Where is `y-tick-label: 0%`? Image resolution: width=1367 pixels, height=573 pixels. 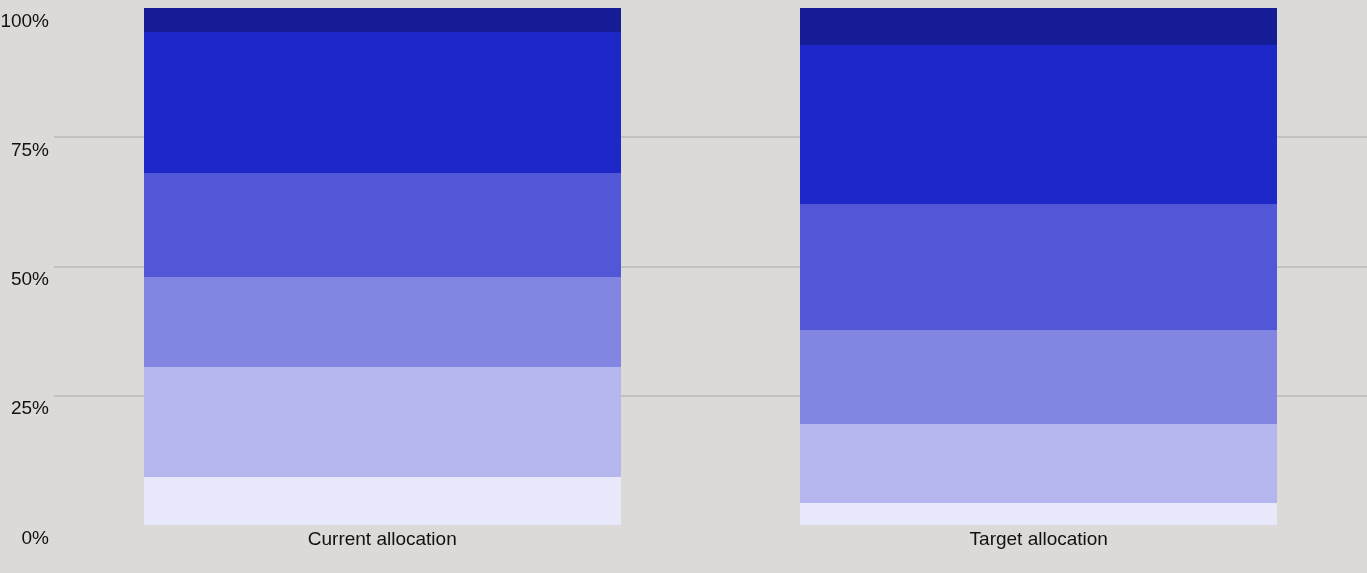
y-tick-label: 0% is located at coordinates (35, 537).